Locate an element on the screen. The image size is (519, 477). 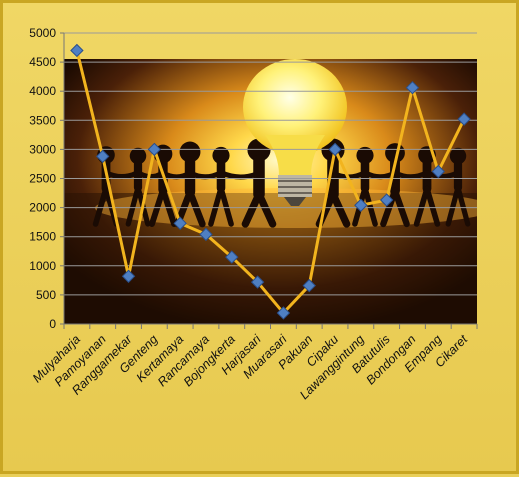
y-tick-label: 0 is located at coordinates (52, 324).